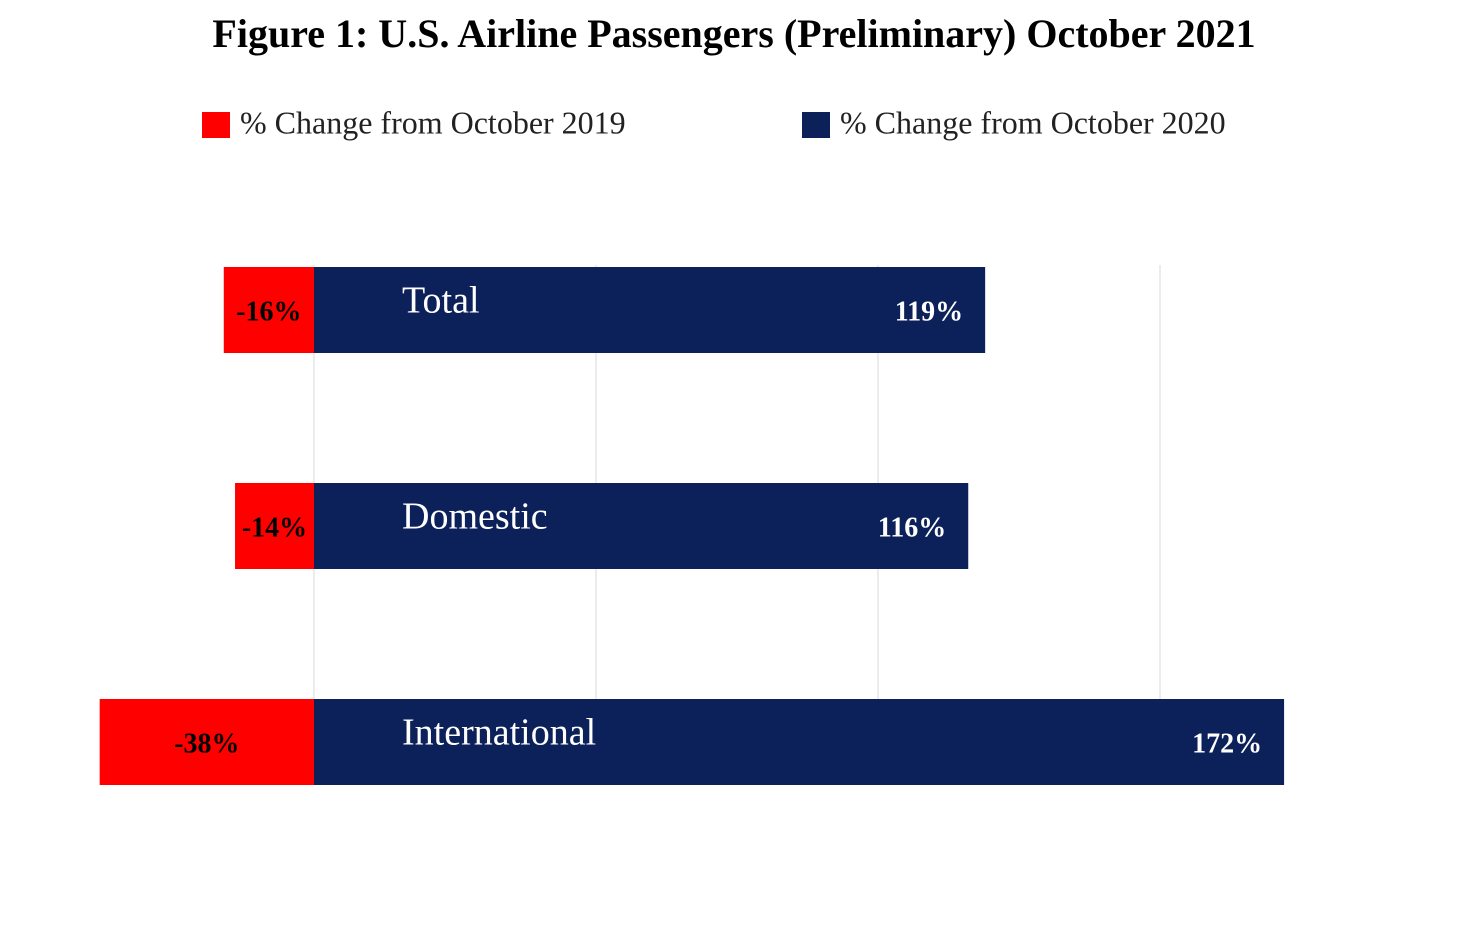 The width and height of the screenshot is (1474, 947). I want to click on data-label: 172%, so click(1227, 743).